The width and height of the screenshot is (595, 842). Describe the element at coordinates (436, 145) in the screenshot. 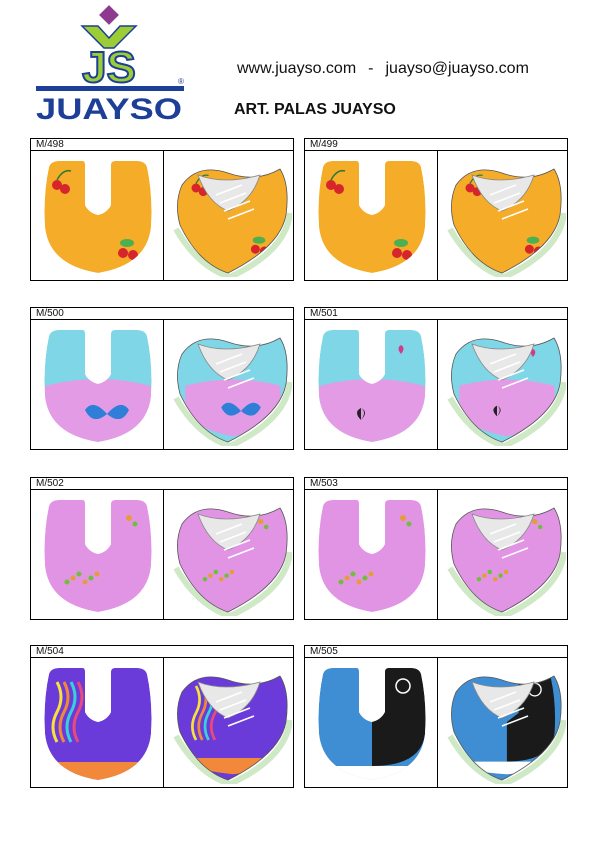

I see `article-code: M/499` at that location.